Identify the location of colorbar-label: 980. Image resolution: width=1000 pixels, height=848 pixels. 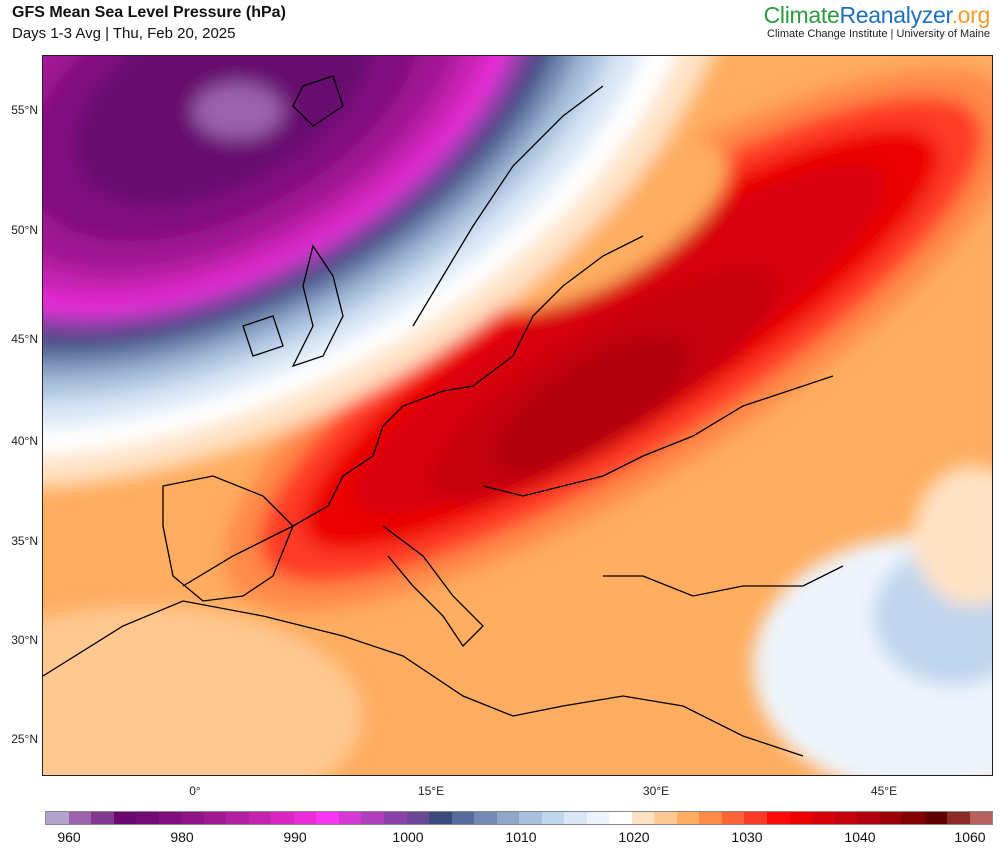
(182, 837).